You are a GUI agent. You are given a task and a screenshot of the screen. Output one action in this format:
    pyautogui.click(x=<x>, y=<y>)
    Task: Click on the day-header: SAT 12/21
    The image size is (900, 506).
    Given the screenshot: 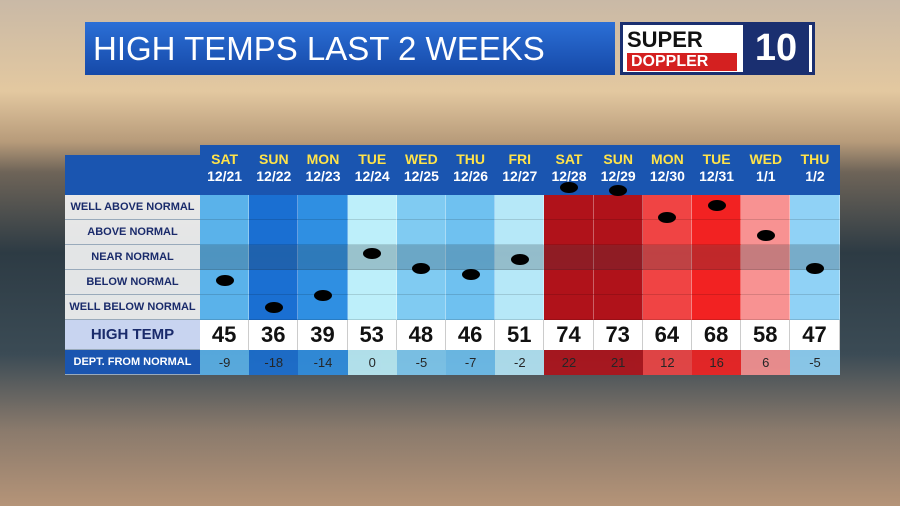 What is the action you would take?
    pyautogui.click(x=225, y=170)
    